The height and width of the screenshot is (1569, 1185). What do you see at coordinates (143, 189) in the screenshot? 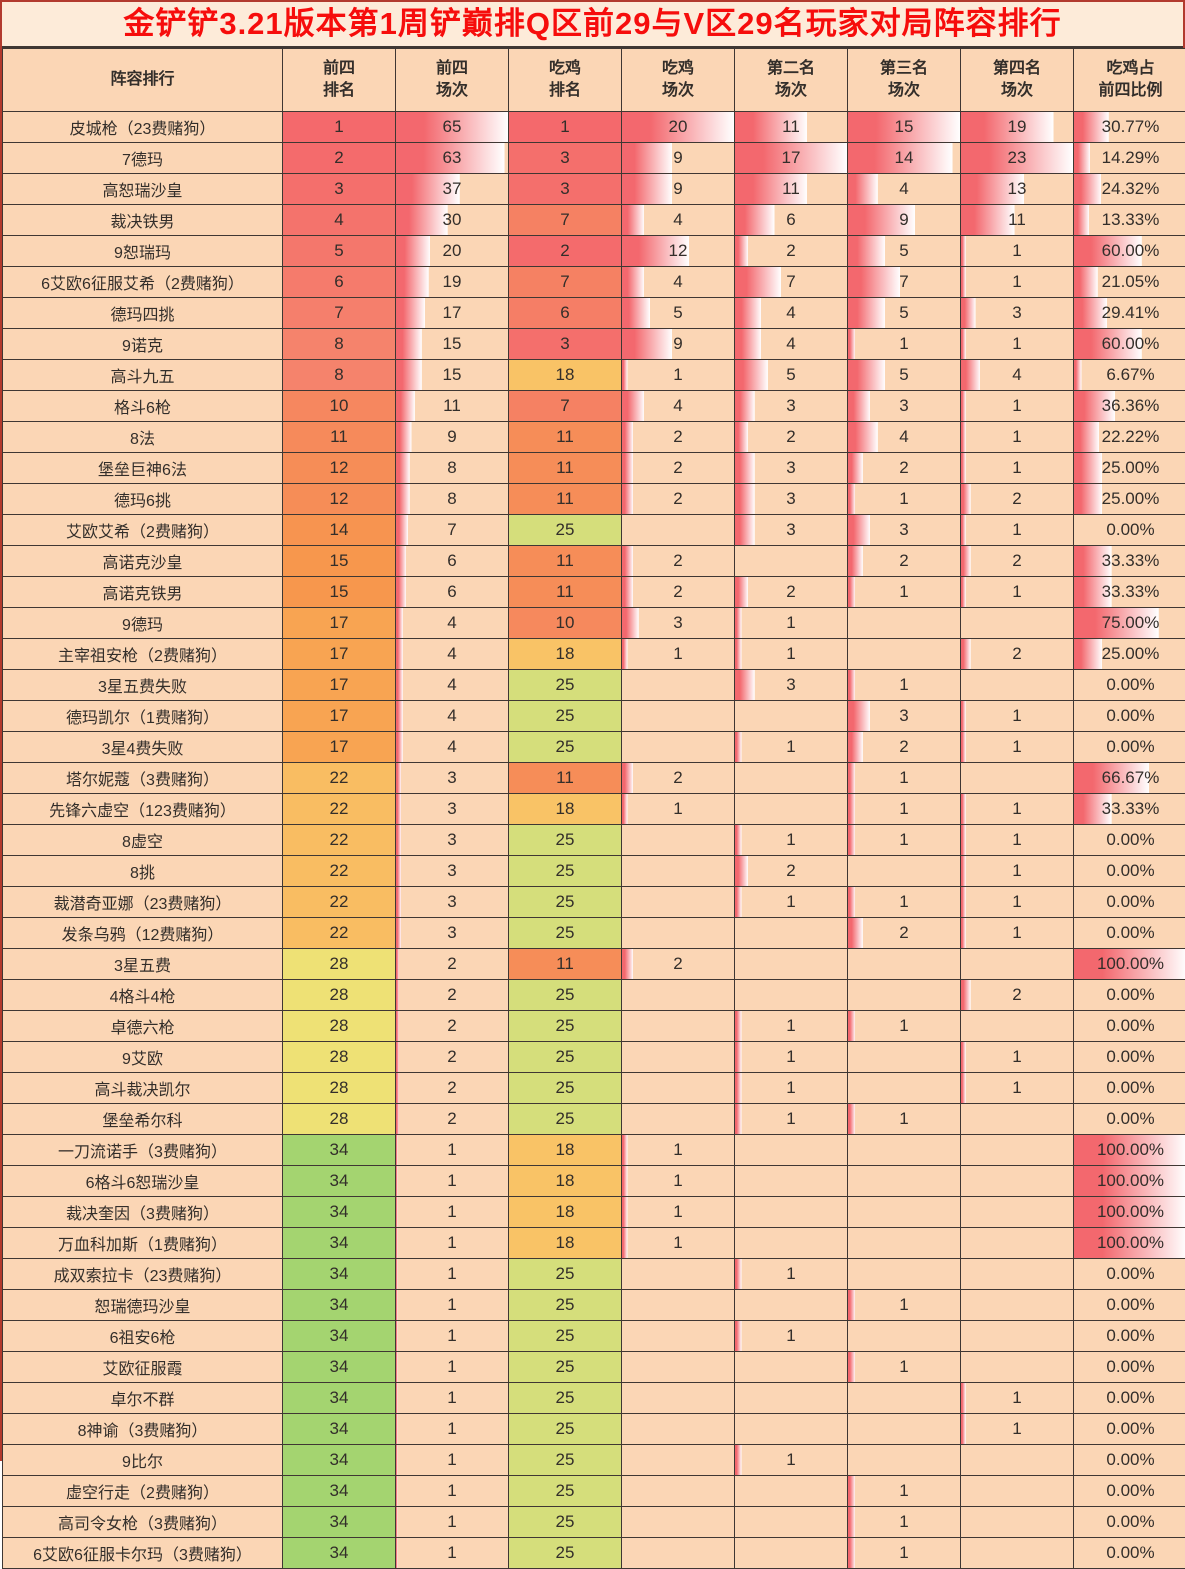
I see `lineup-name-cell: 高恕瑞沙皇` at bounding box center [143, 189].